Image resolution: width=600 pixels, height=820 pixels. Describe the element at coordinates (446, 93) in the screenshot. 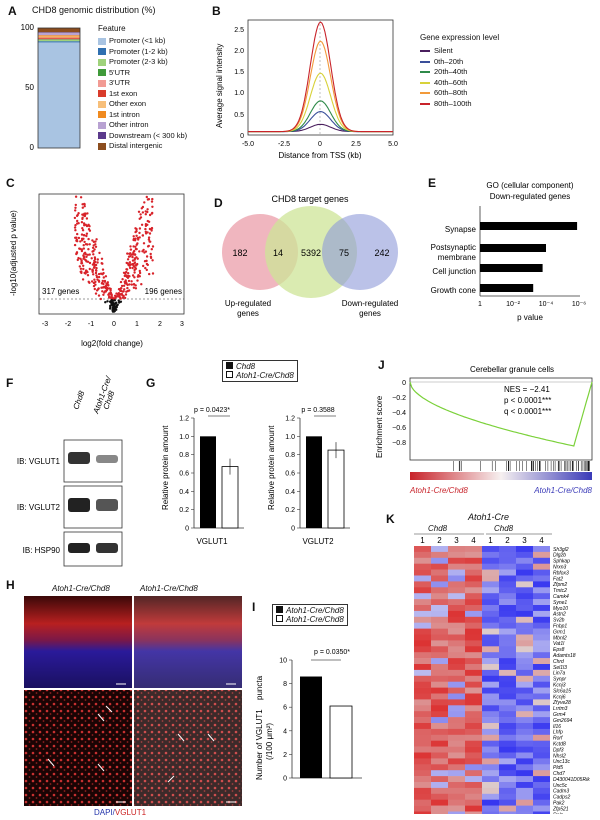

I see `legend-item: 60th–80th` at that location.